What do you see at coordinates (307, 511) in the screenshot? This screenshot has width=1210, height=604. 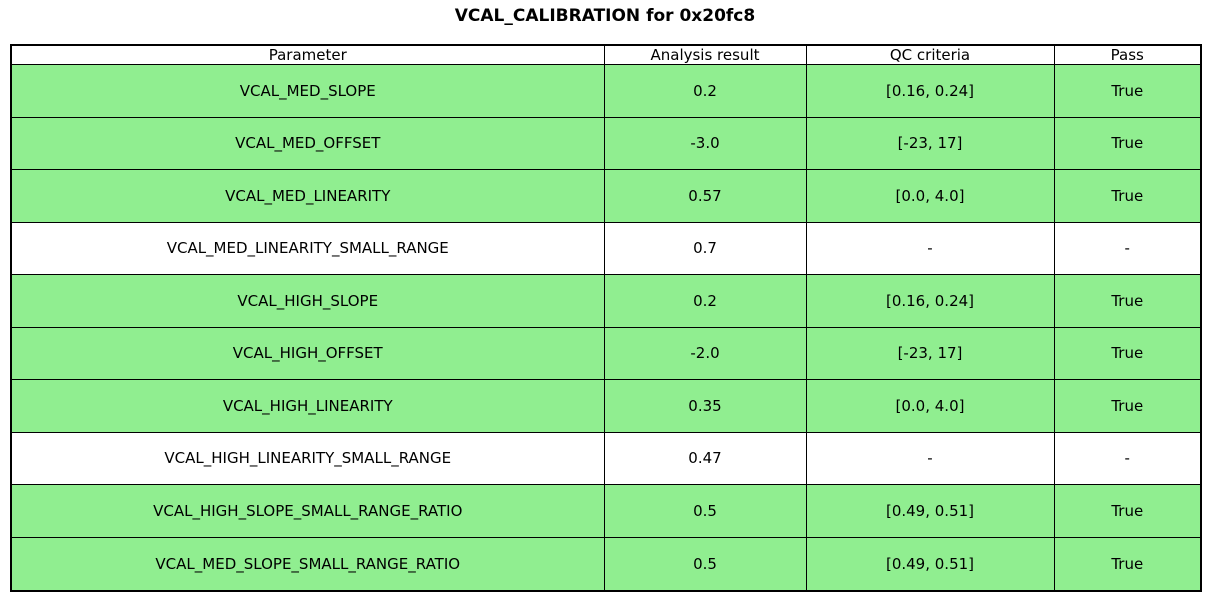 I see `param-cell: VCAL_HIGH_SLOPE_SMALL_RANGE_RATIO` at bounding box center [307, 511].